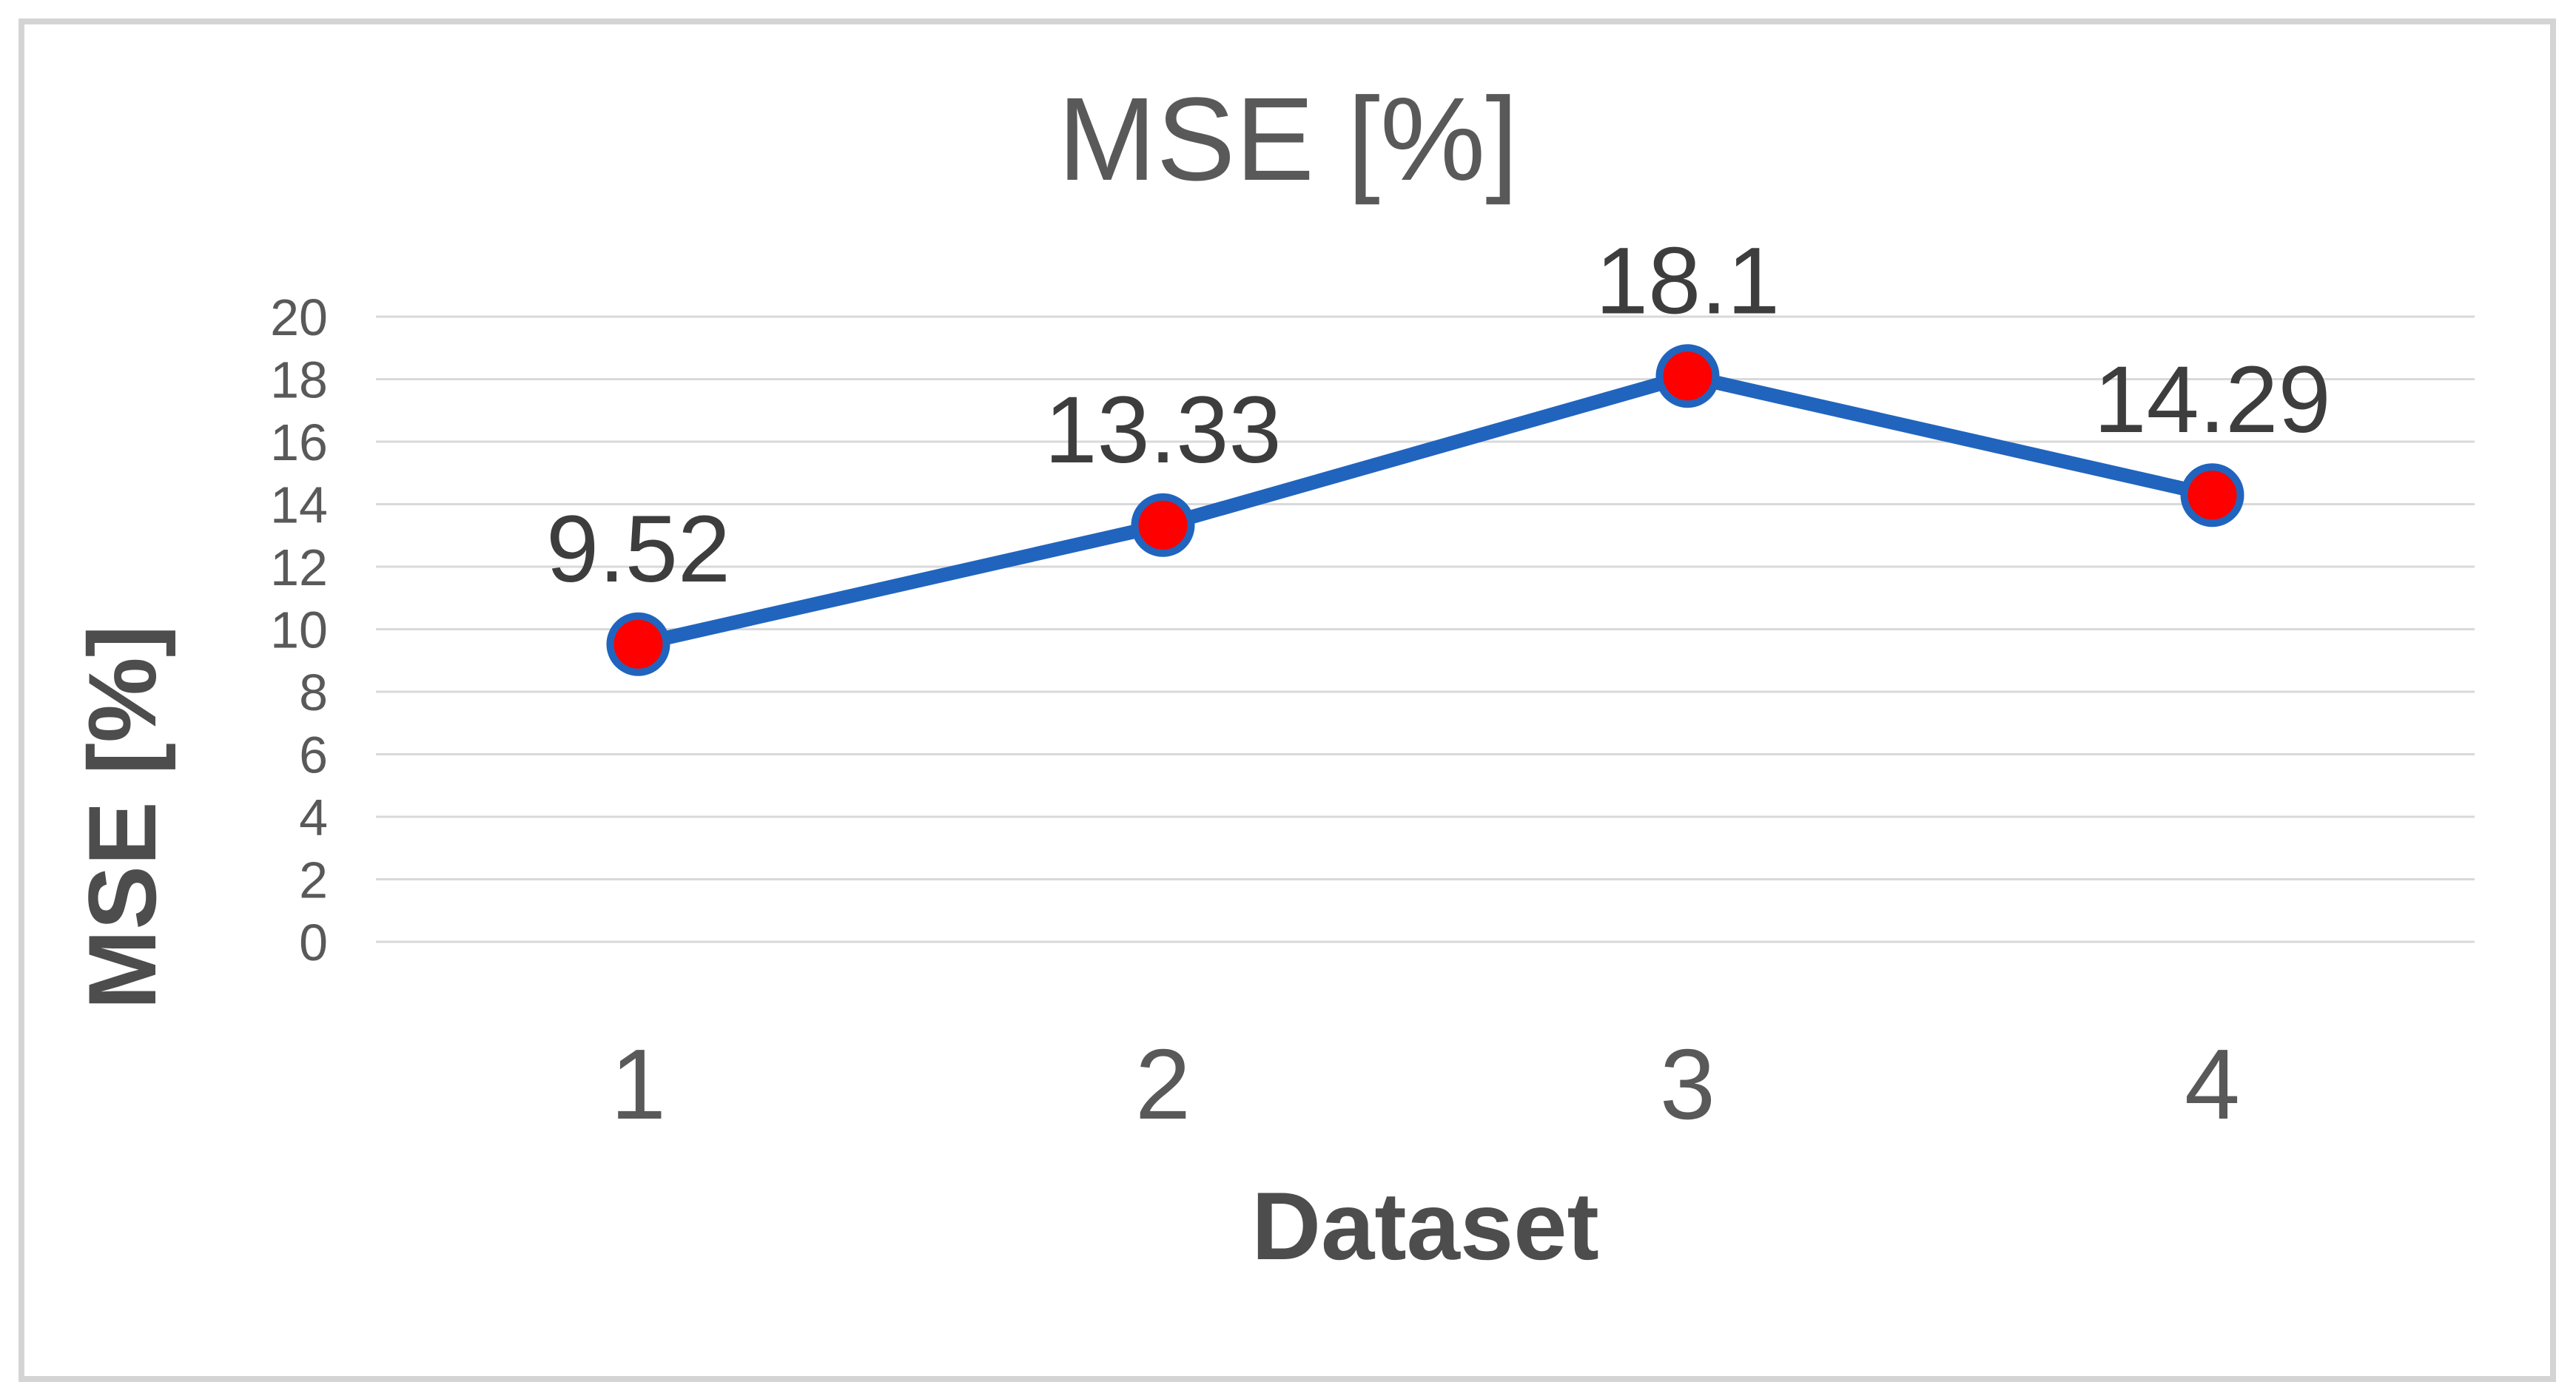 The width and height of the screenshot is (2576, 1399). Describe the element at coordinates (1425, 510) in the screenshot. I see `series-line` at that location.